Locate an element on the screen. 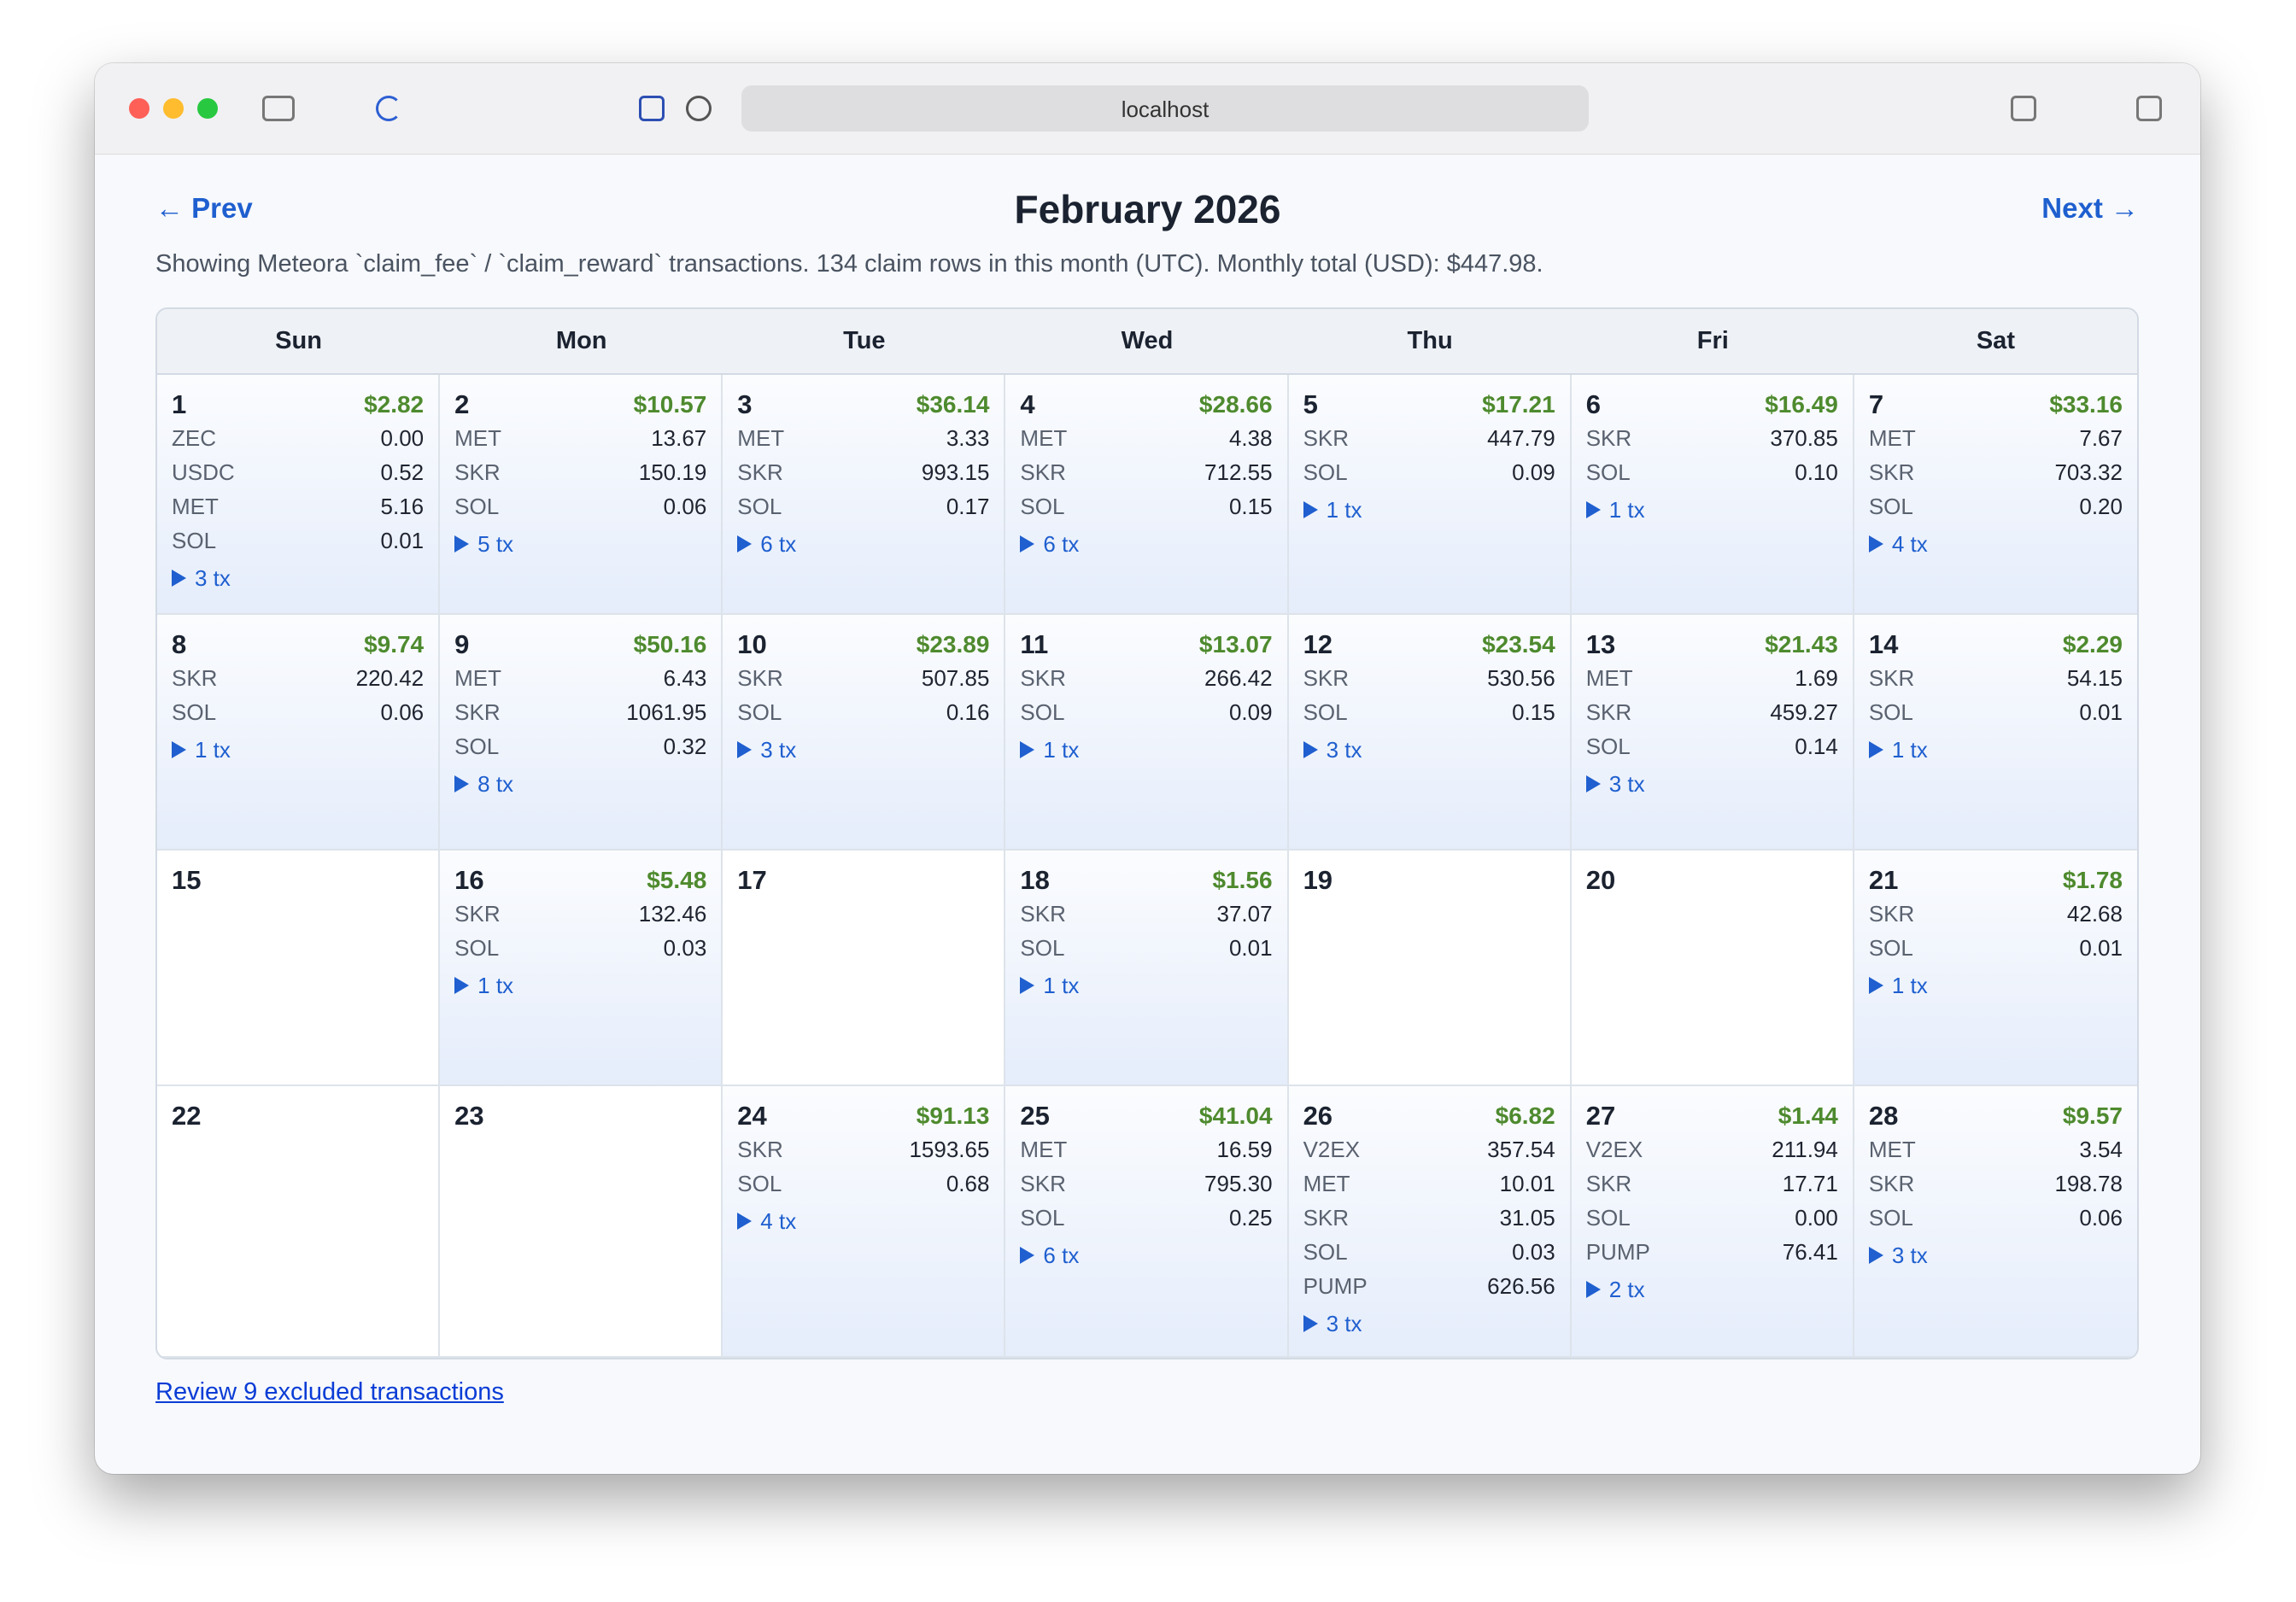  day-cell: 14 $2.29 SKR 54.15 SOL 0.01 1 tx is located at coordinates (1995, 733).